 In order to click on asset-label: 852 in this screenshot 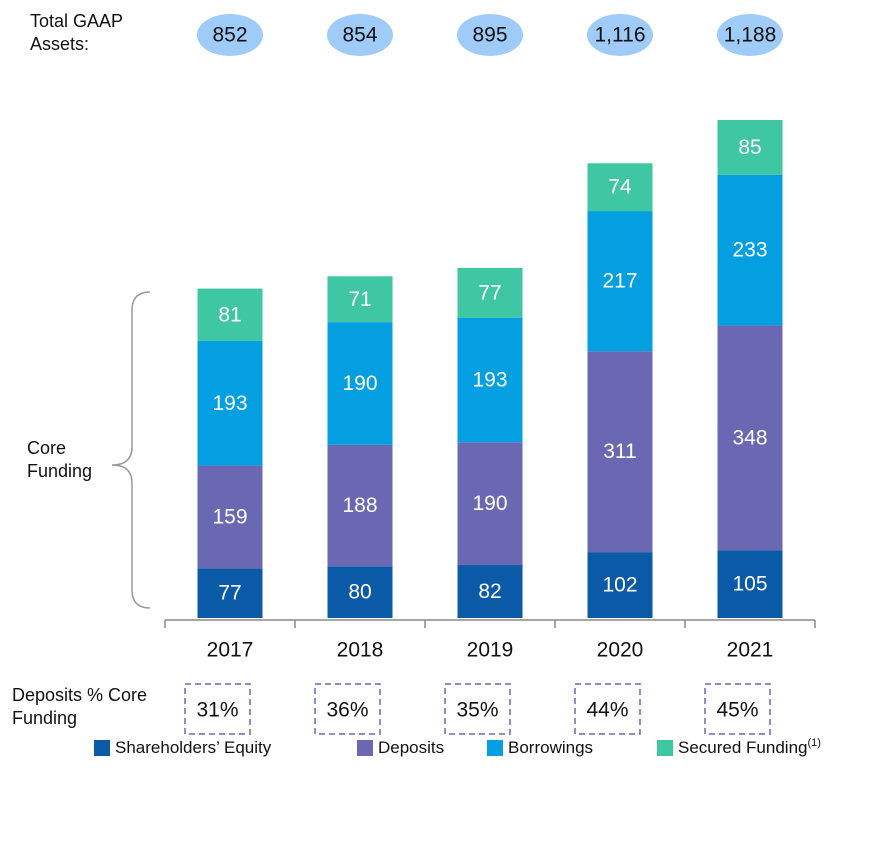, I will do `click(229, 35)`.